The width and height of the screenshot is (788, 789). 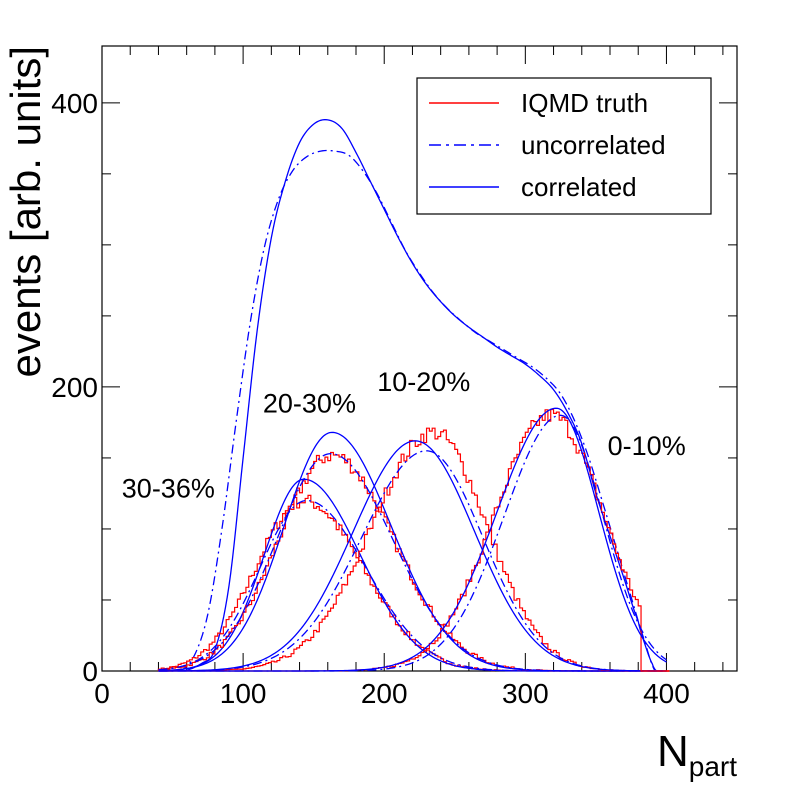 What do you see at coordinates (412, 585) in the screenshot?
I see `uncorrelated-line-30-36pct` at bounding box center [412, 585].